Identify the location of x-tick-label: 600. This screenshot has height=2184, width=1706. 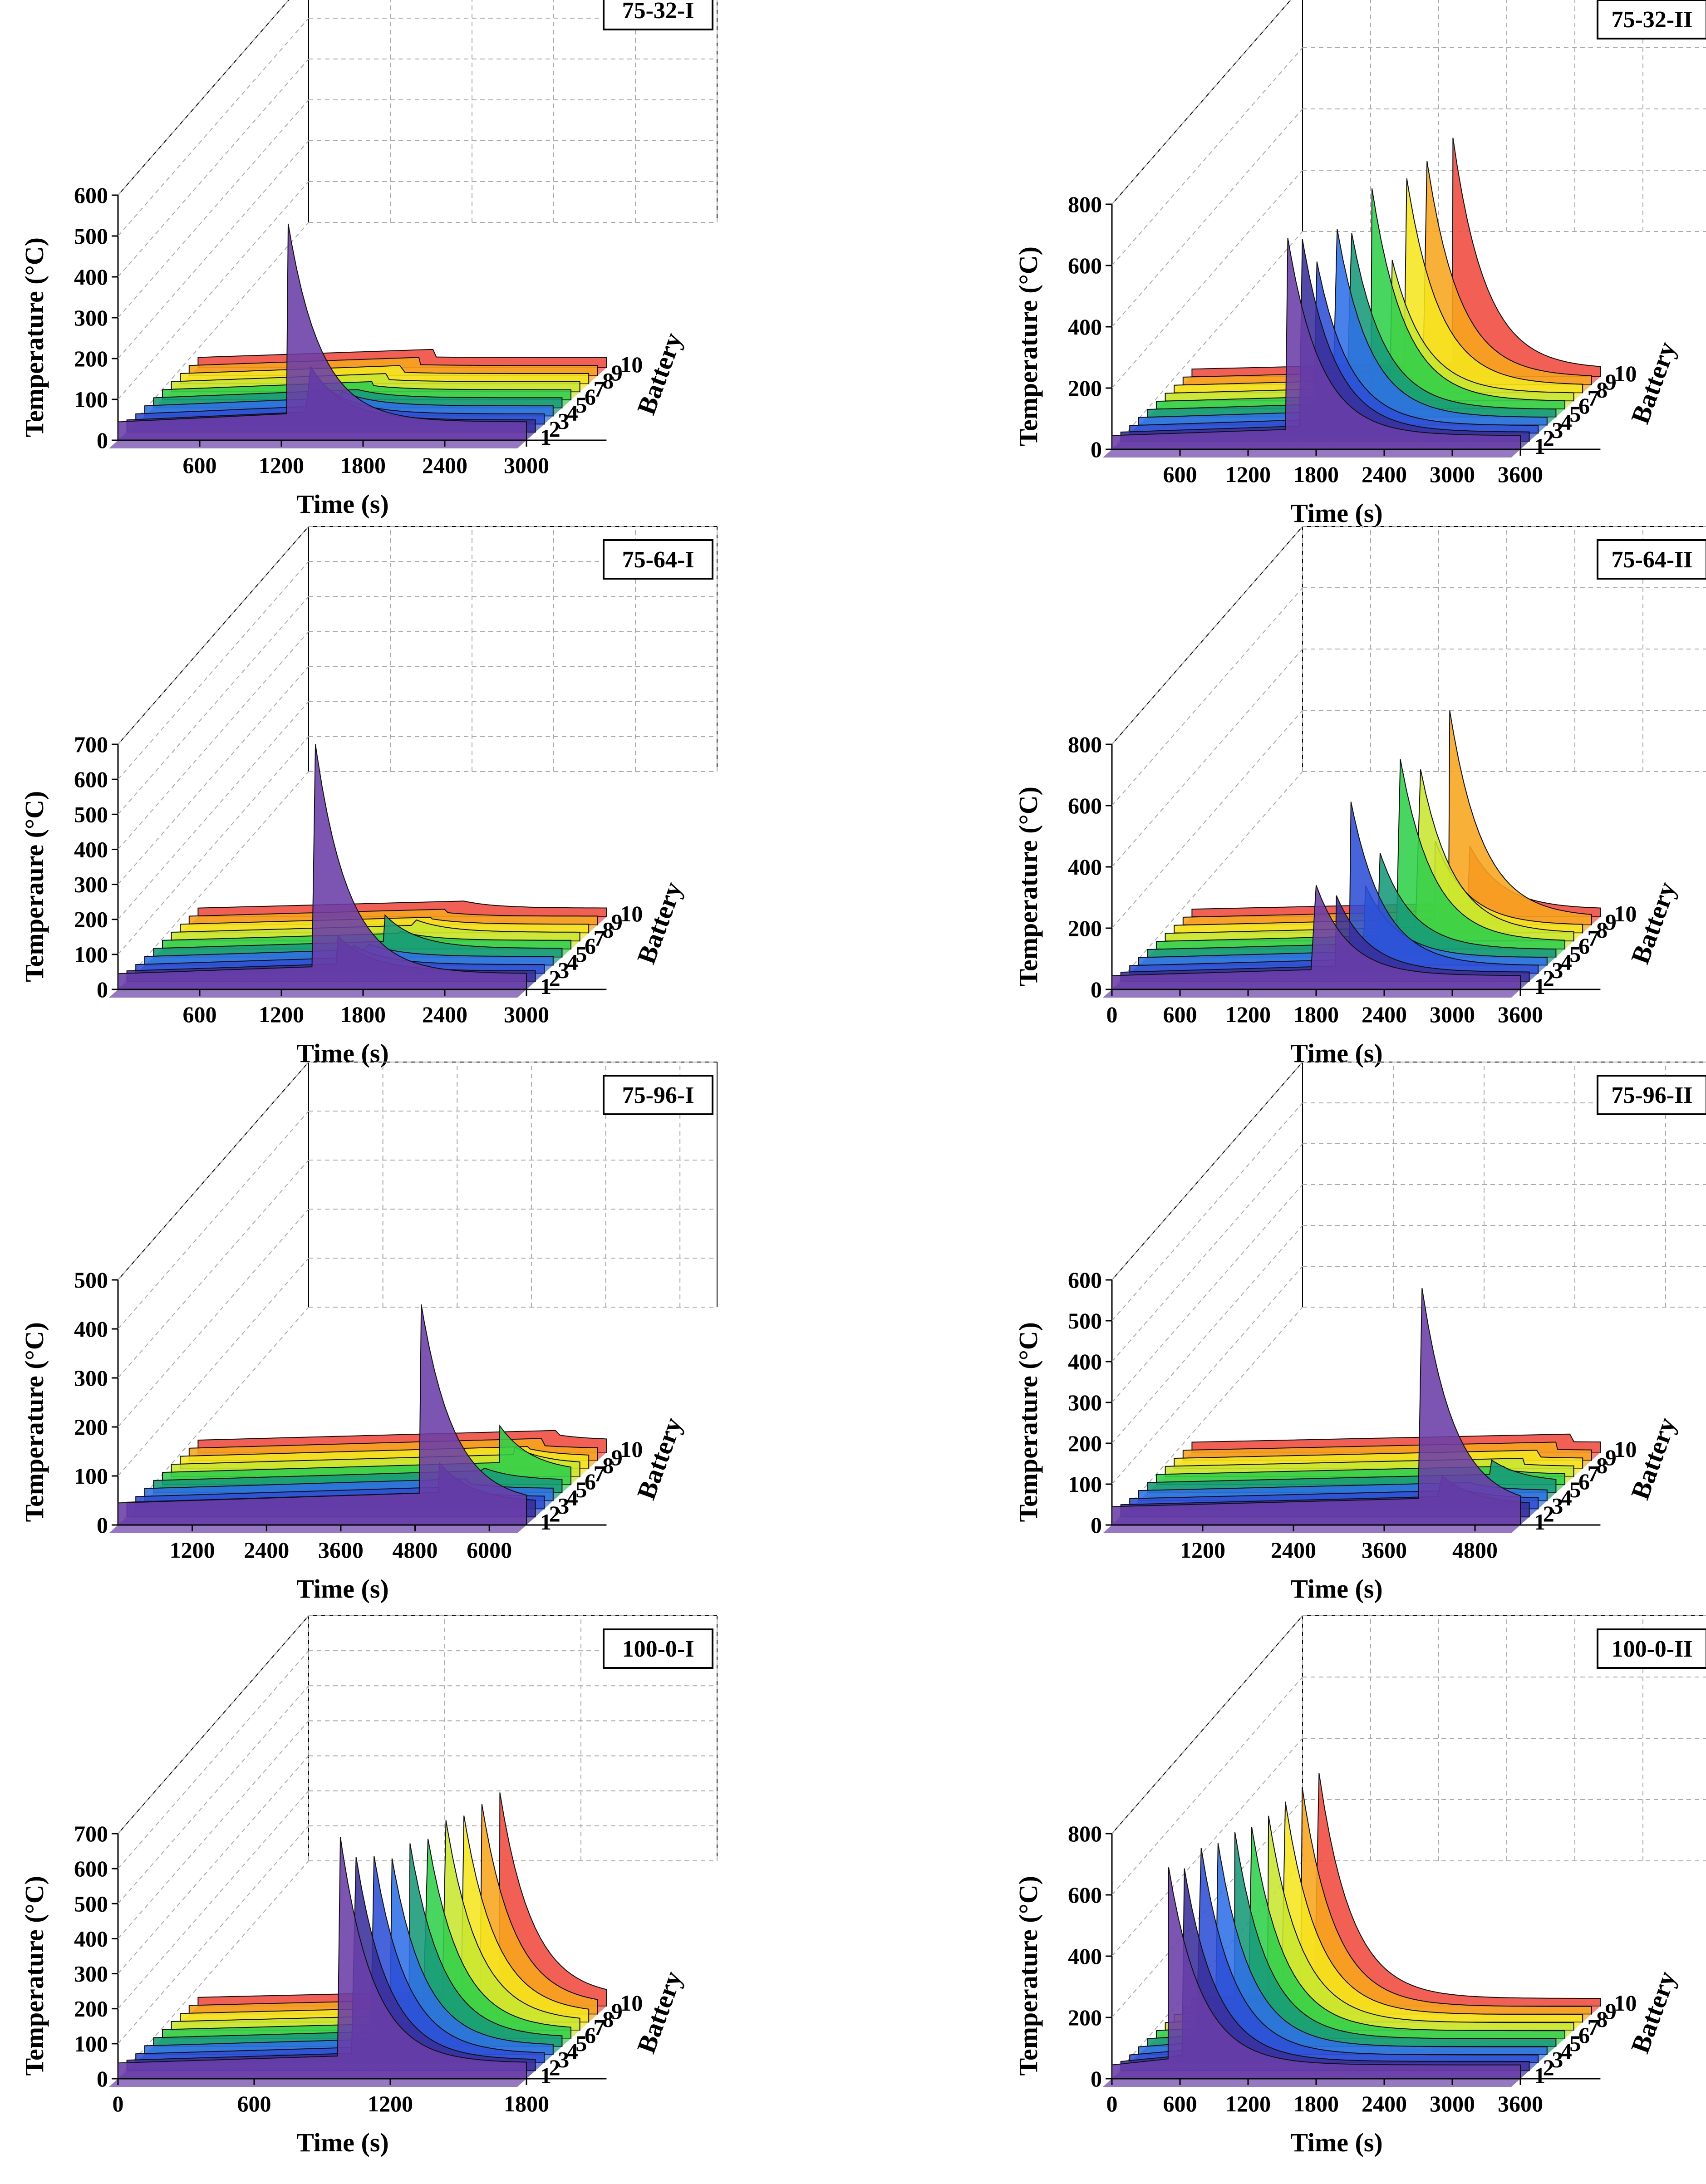
(200, 1014).